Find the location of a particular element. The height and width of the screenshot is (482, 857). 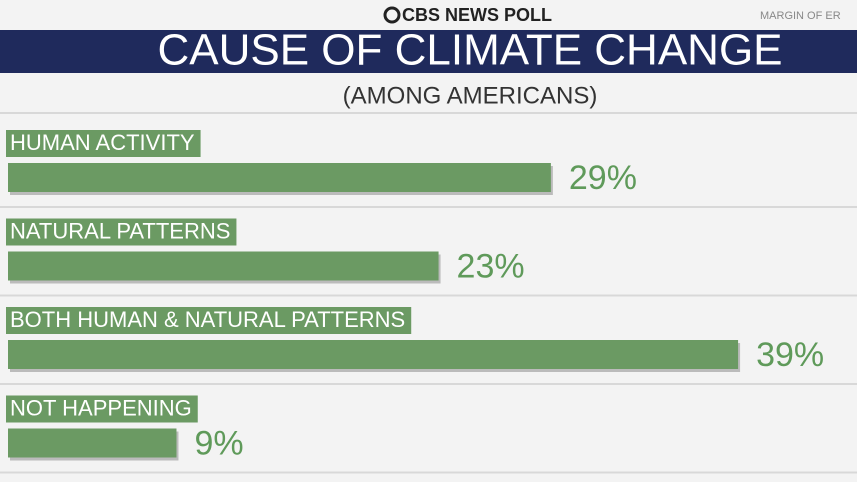

margin-note: MARGIN OF ER is located at coordinates (800, 16).